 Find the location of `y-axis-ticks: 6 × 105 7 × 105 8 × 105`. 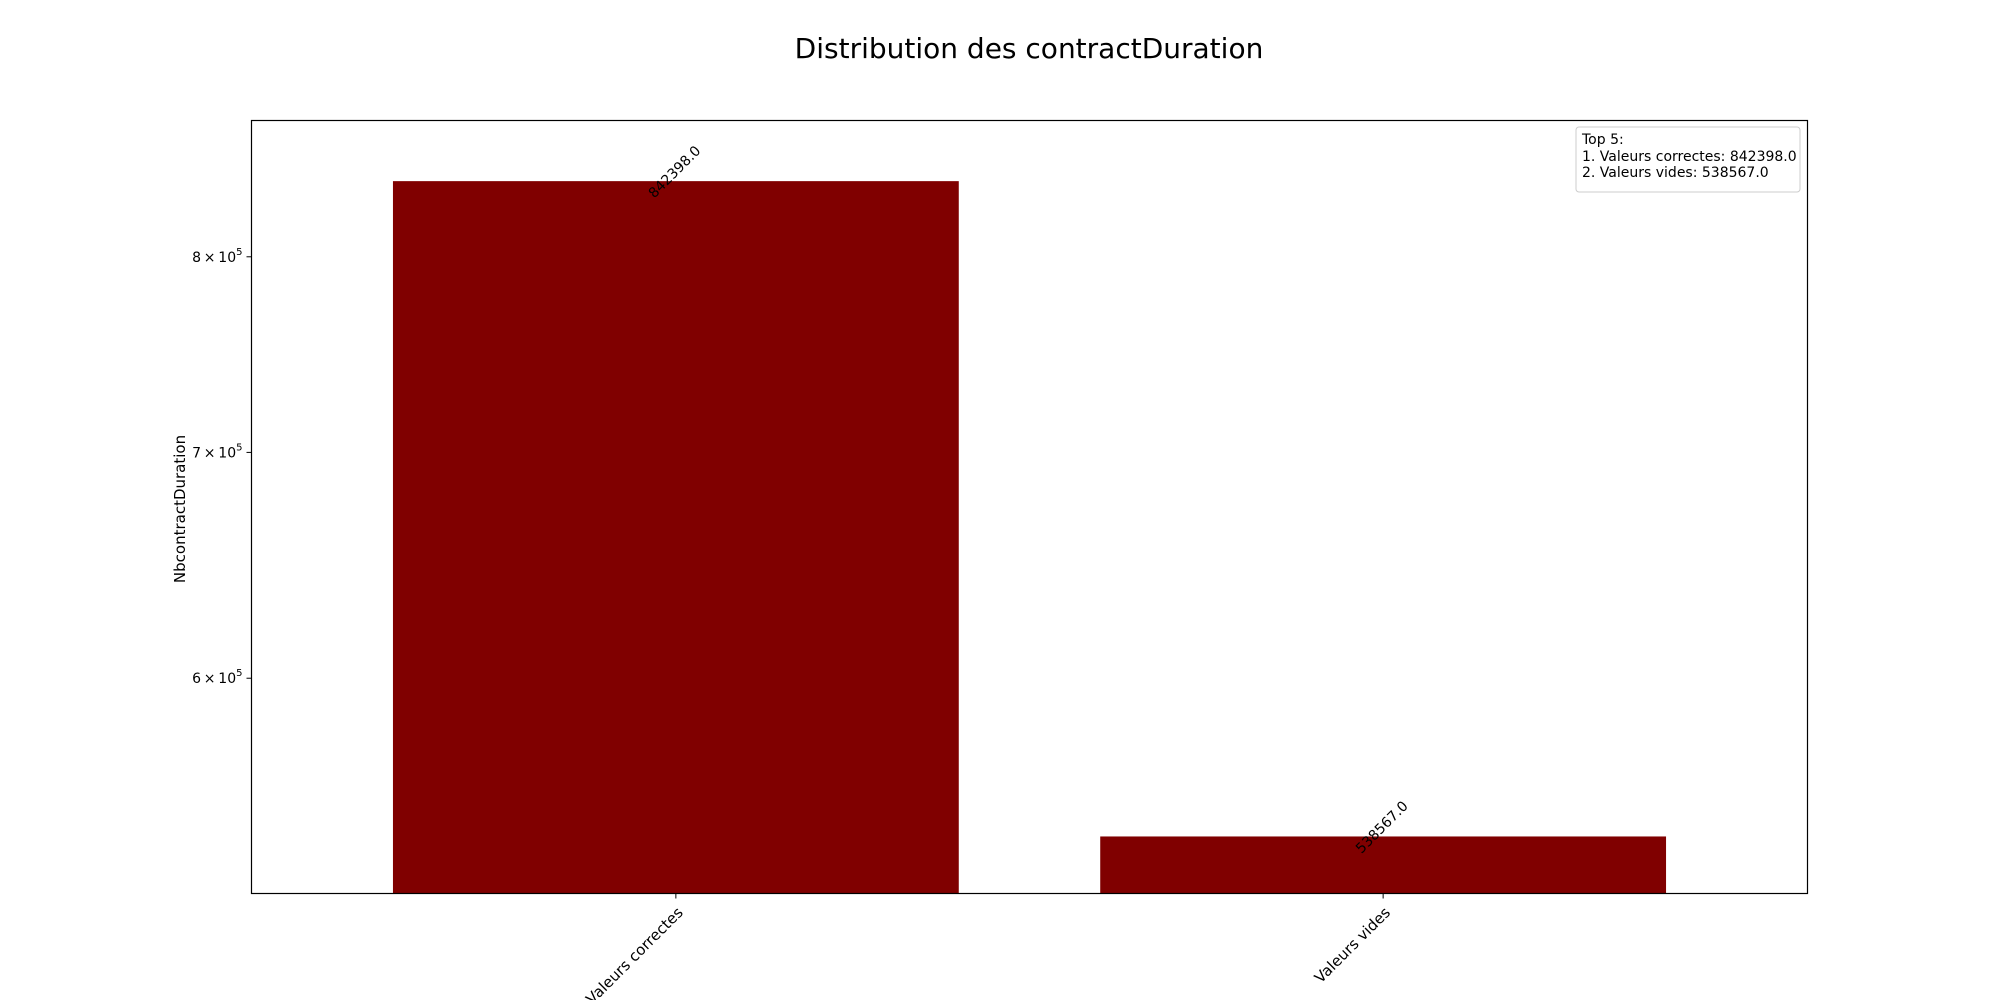

y-axis-ticks: 6 × 105 7 × 105 8 × 105 is located at coordinates (222, 467).